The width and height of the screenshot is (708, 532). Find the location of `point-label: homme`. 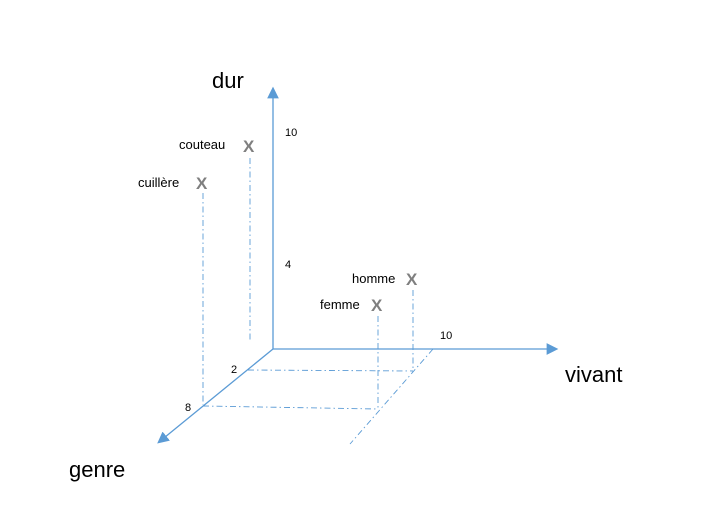

point-label: homme is located at coordinates (373, 278).